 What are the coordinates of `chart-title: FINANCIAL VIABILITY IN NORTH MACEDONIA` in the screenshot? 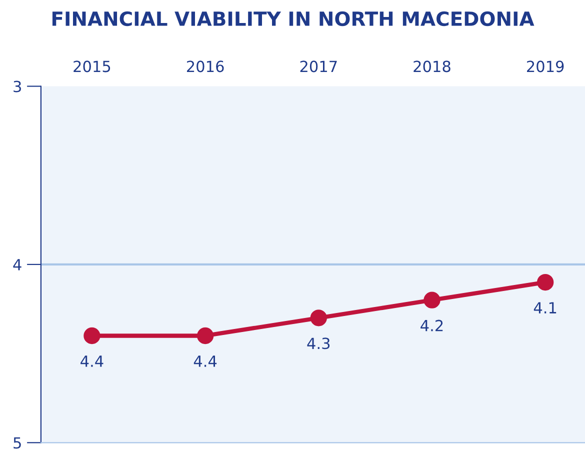 It's located at (293, 18).